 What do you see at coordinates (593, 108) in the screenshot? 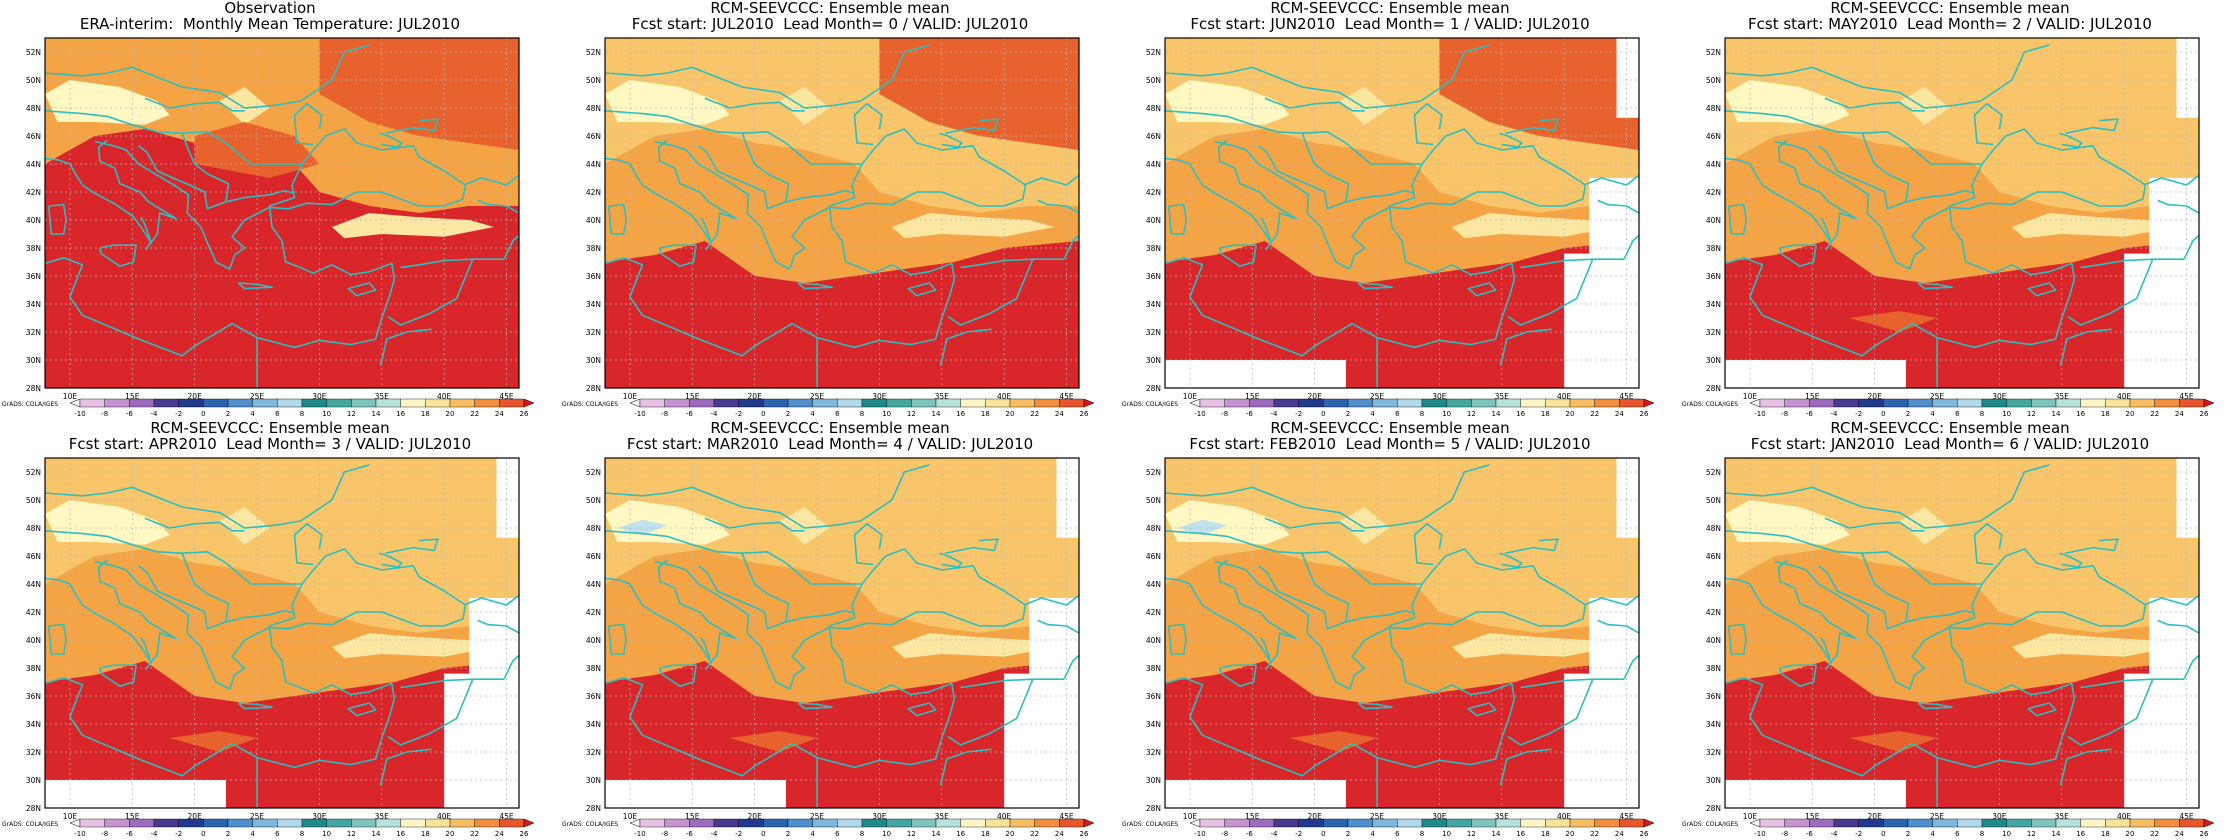
I see `lat-label: 48N` at bounding box center [593, 108].